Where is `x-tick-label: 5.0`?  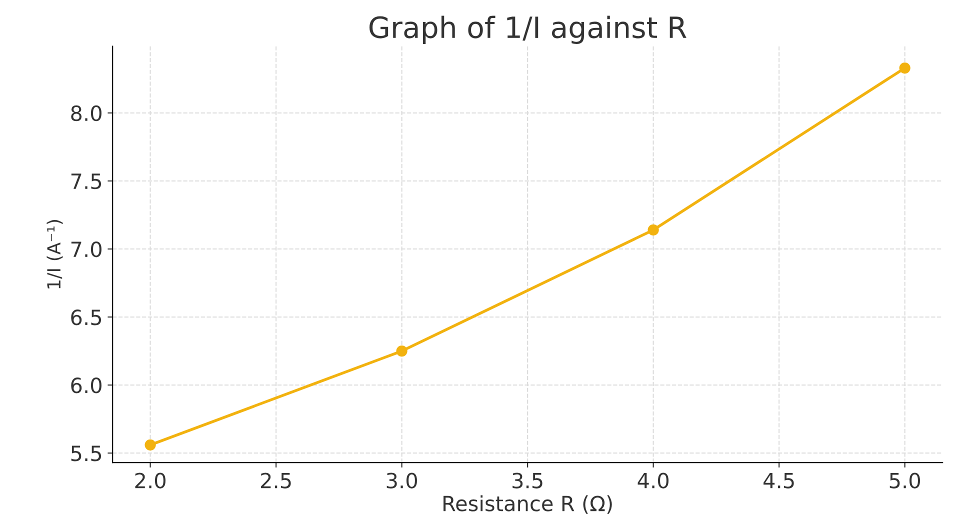
x-tick-label: 5.0 is located at coordinates (905, 480).